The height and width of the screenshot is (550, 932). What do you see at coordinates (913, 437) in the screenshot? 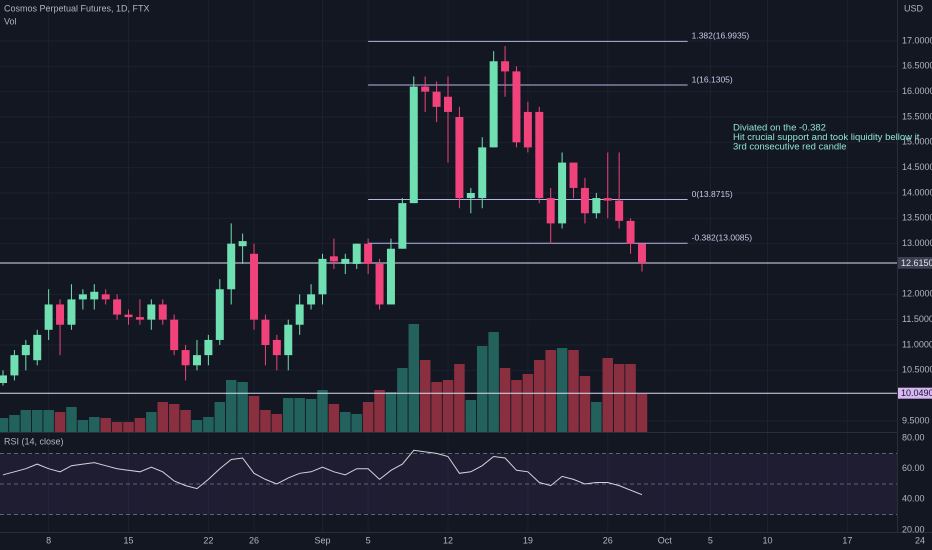
I see `rsi-tick-label: 80.00` at bounding box center [913, 437].